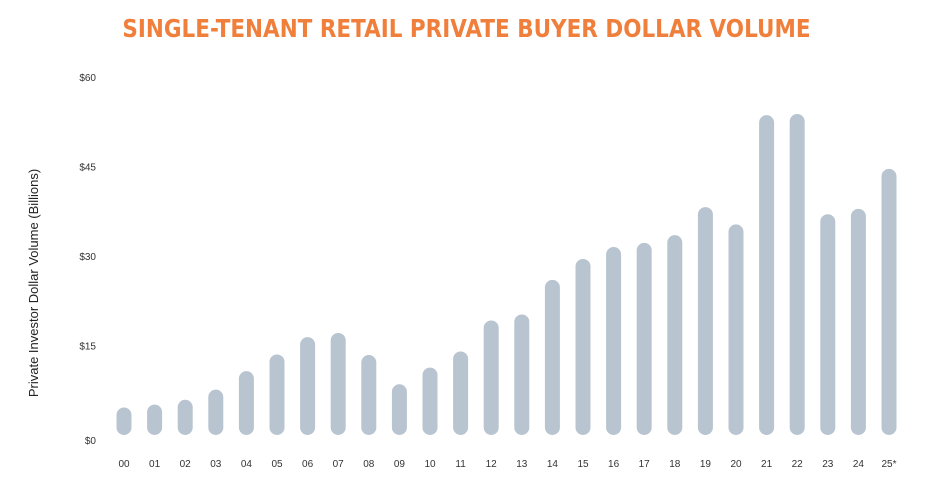  I want to click on x-tick-label: 16, so click(614, 464).